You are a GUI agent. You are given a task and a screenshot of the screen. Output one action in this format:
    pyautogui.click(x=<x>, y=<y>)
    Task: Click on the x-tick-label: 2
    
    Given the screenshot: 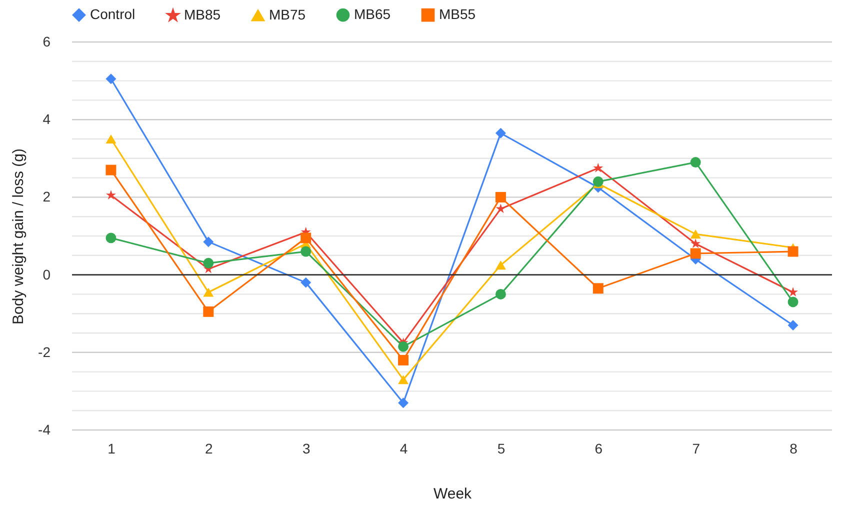 What is the action you would take?
    pyautogui.click(x=209, y=448)
    